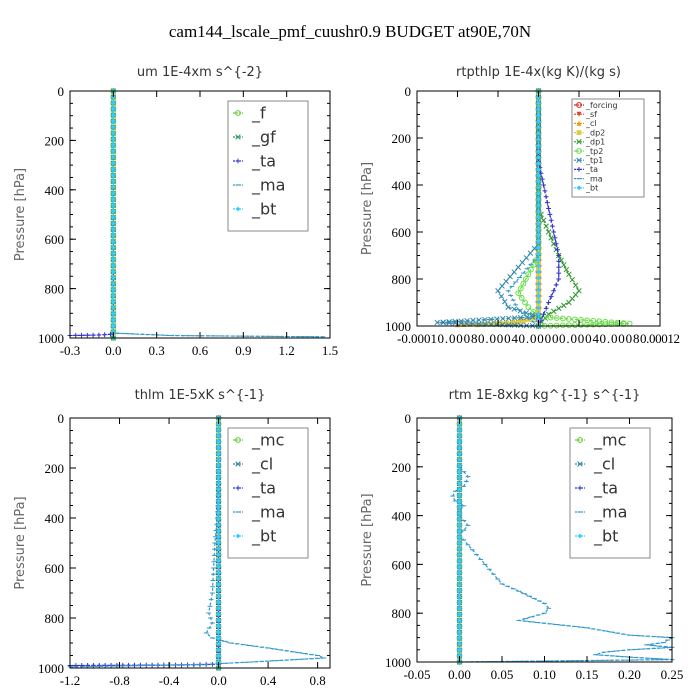 Image resolution: width=700 pixels, height=700 pixels. Describe the element at coordinates (238, 209) in the screenshot. I see `legend-marker` at that location.